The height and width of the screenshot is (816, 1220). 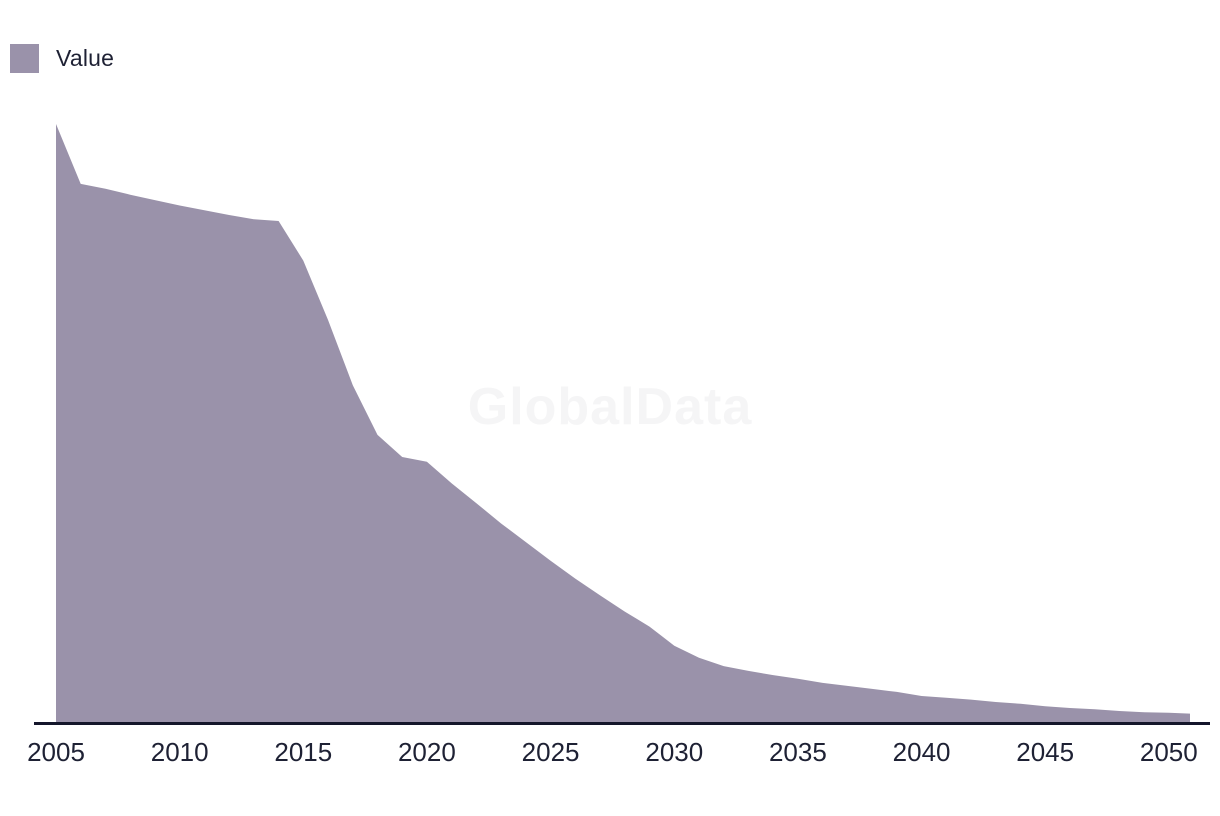 I want to click on x-tick-label-2025: 2025, so click(x=551, y=752).